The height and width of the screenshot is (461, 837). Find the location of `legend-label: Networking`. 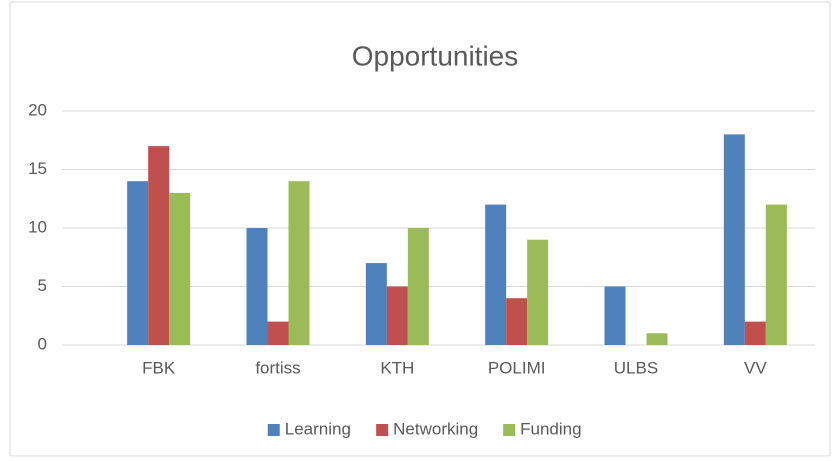

legend-label: Networking is located at coordinates (435, 428).